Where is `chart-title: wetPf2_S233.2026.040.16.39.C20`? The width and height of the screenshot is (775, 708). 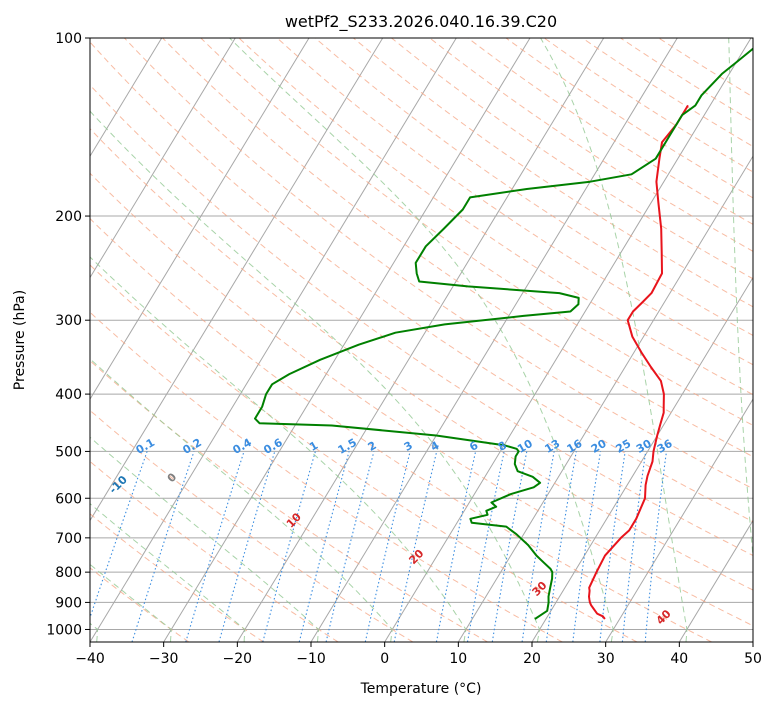 chart-title: wetPf2_S233.2026.040.16.39.C20 is located at coordinates (421, 22).